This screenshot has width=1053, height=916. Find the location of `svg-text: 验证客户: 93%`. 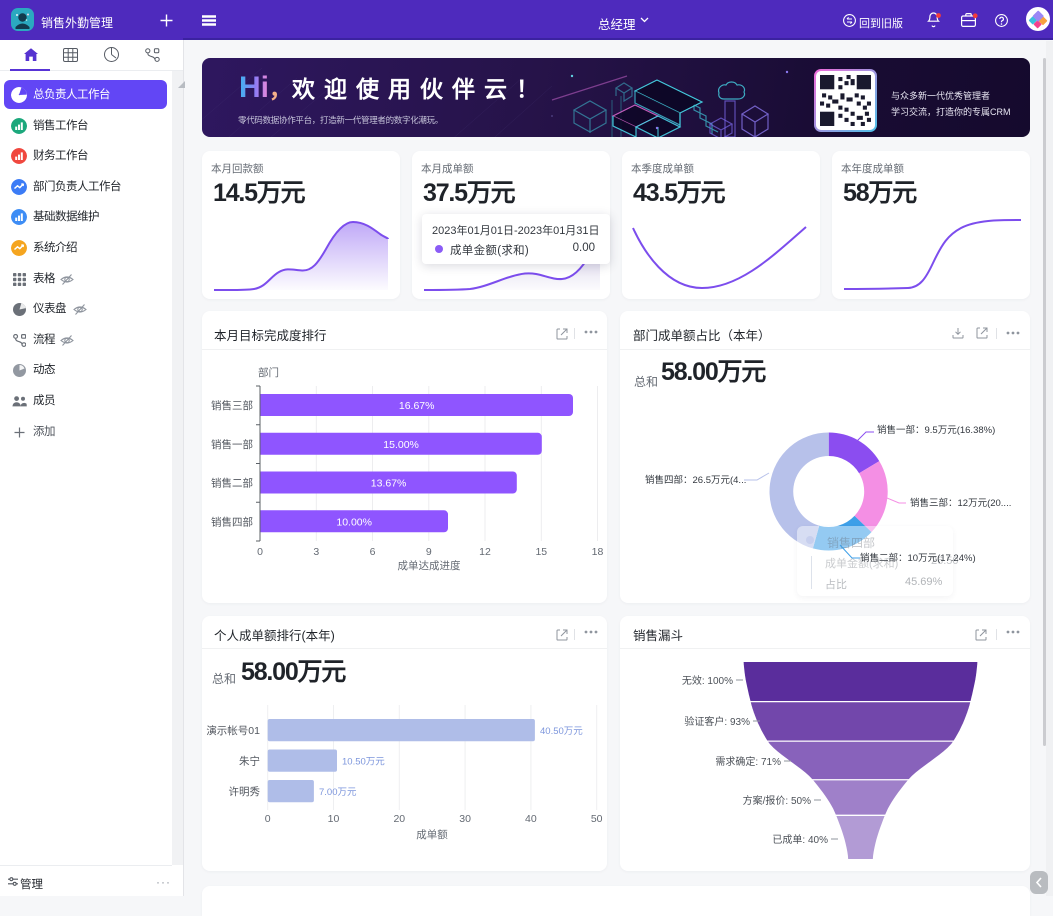

svg-text: 验证客户: 93% is located at coordinates (717, 721).